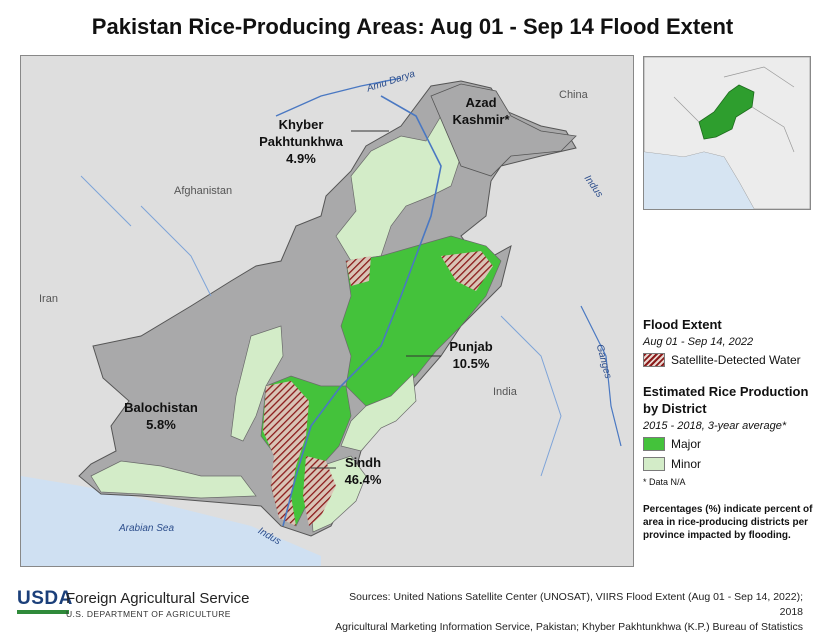 The width and height of the screenshot is (825, 638). What do you see at coordinates (698, 342) in the screenshot?
I see `legend-flood-date: Aug 01 - Sep 14, 2022` at bounding box center [698, 342].